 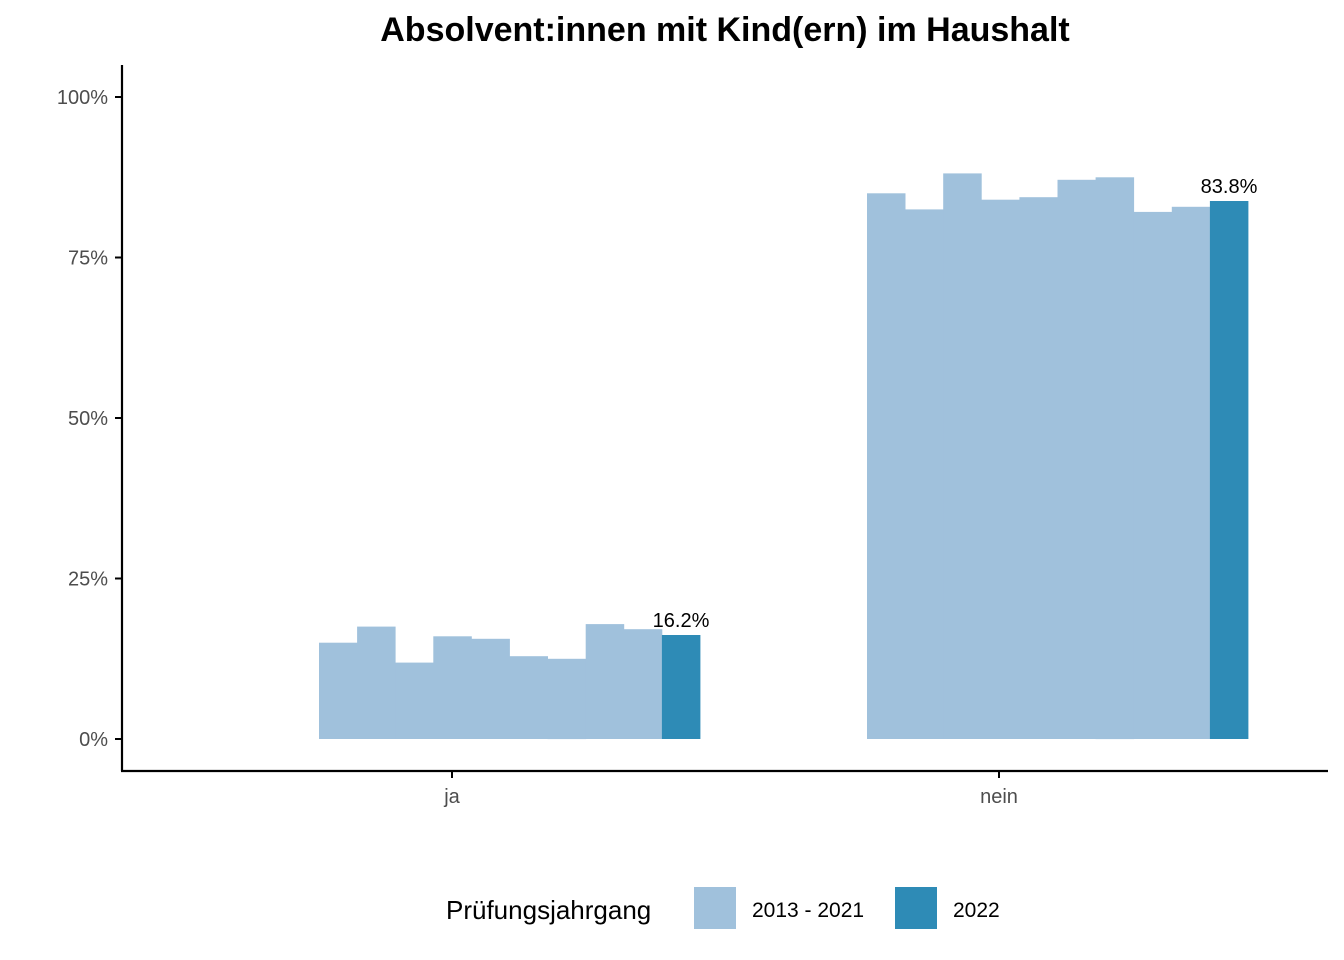 I want to click on bar-ja-2020, so click(x=605, y=681).